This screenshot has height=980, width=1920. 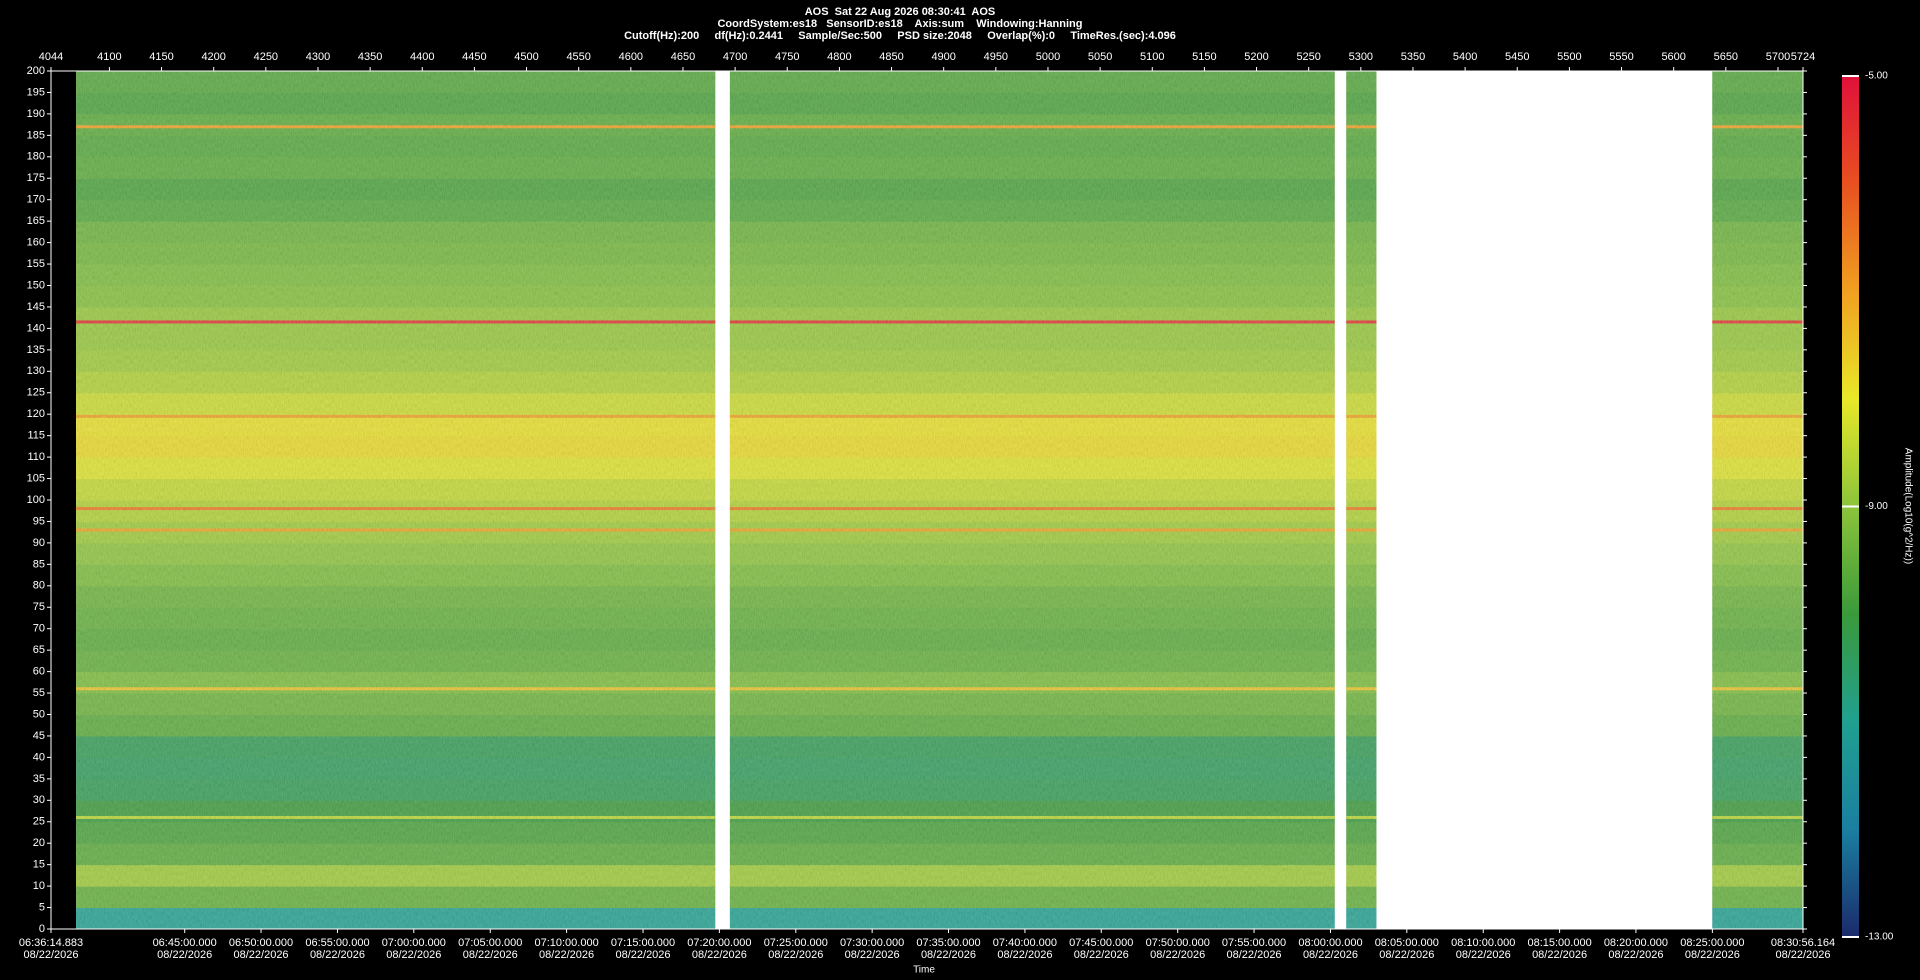 What do you see at coordinates (42, 907) in the screenshot?
I see `y-tick-label: 5` at bounding box center [42, 907].